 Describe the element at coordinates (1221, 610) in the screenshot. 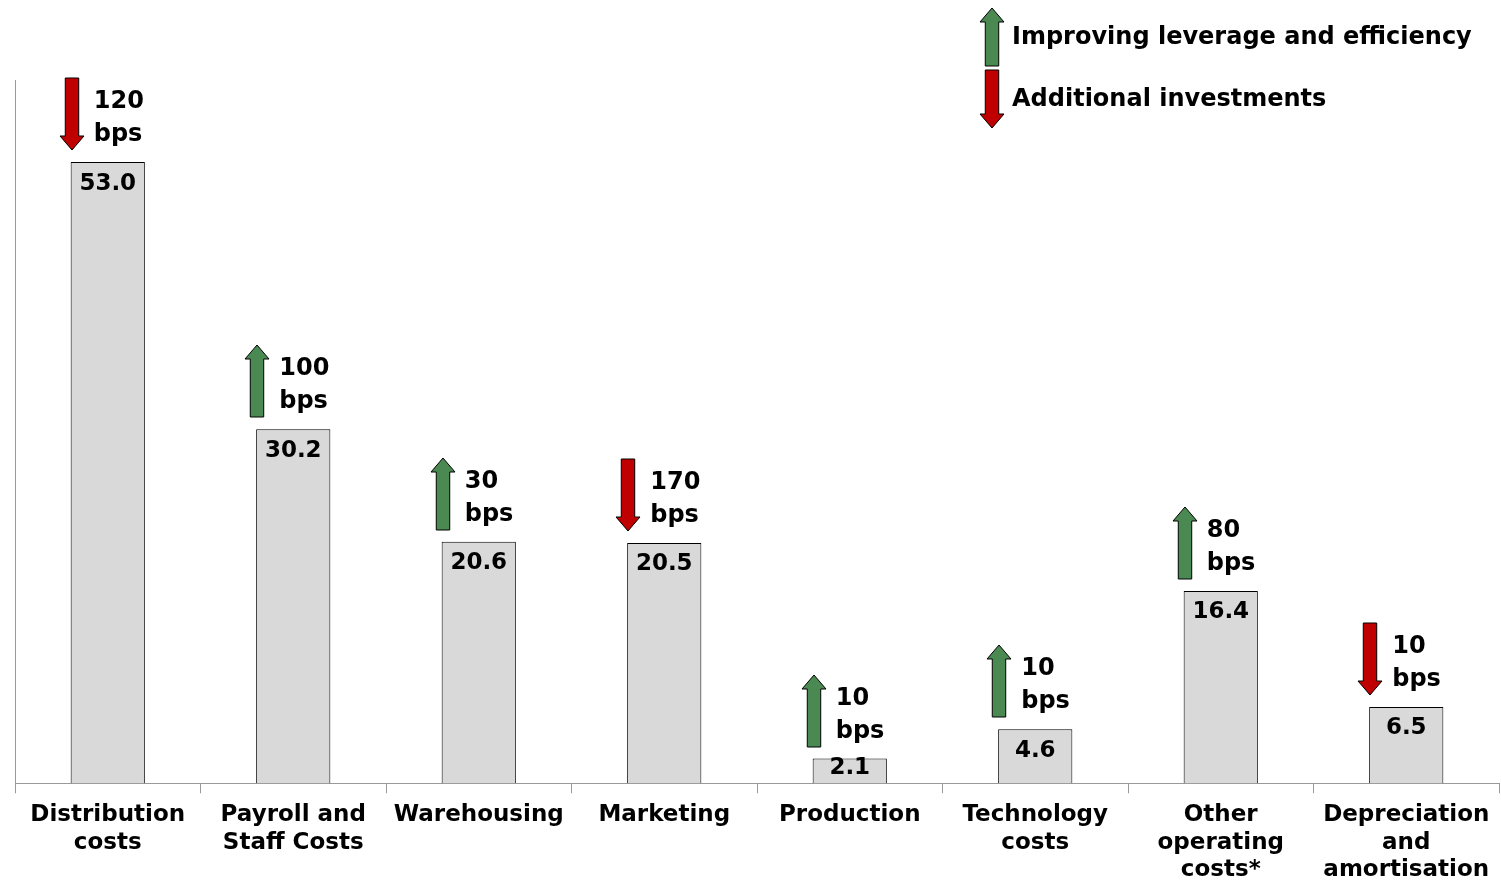

I see `data-label: 16.4` at that location.